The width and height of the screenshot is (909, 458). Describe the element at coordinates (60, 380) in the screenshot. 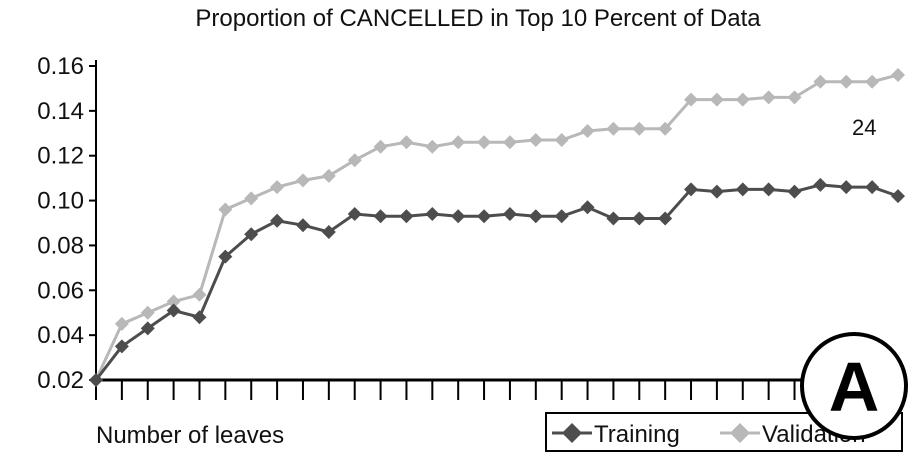

I see `y-tick-label: 0.02` at that location.